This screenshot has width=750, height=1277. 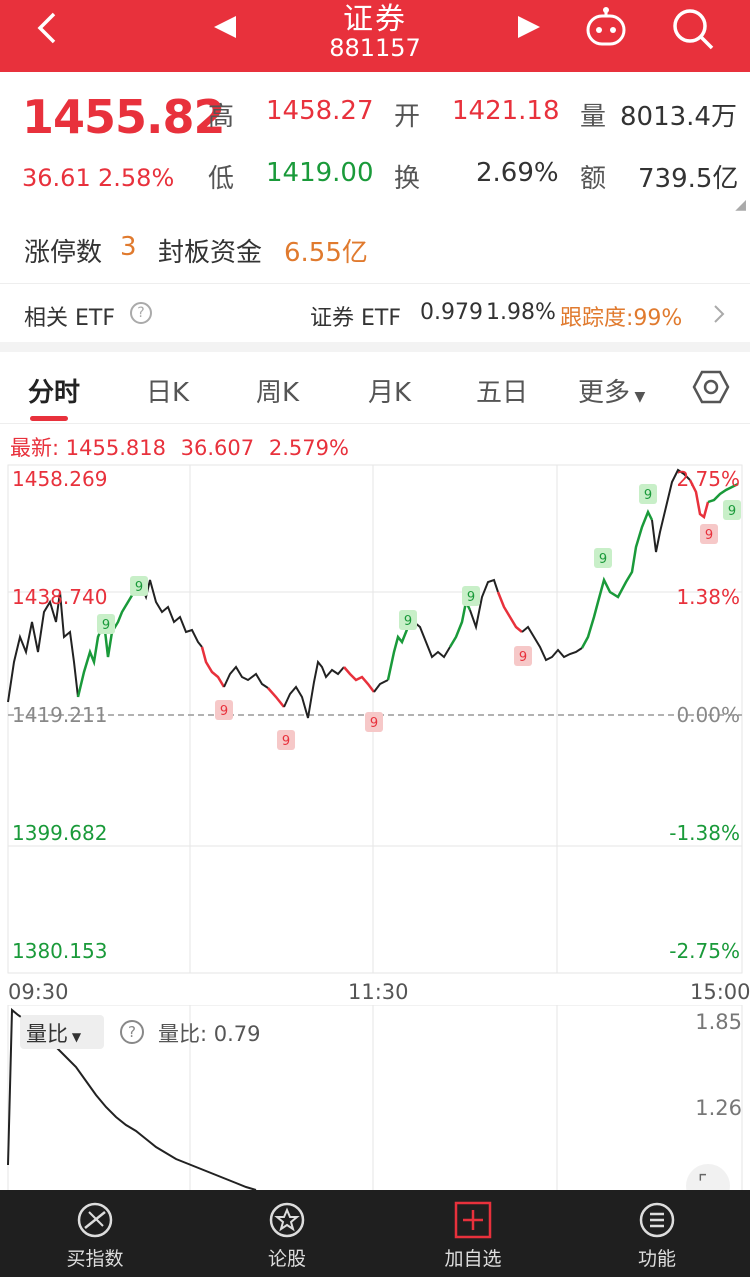 What do you see at coordinates (38, 992) in the screenshot?
I see `x-axis-label: 09:30` at bounding box center [38, 992].